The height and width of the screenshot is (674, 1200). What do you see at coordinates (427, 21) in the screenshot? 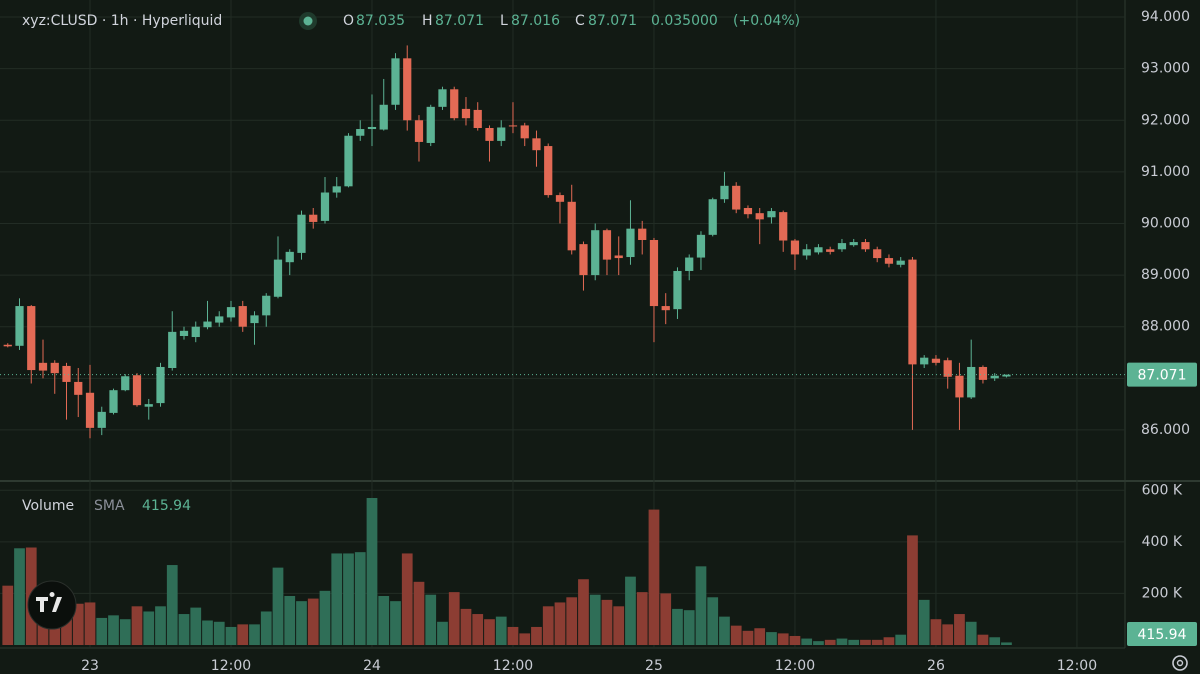
I see `ohlc-key: H` at bounding box center [427, 21].